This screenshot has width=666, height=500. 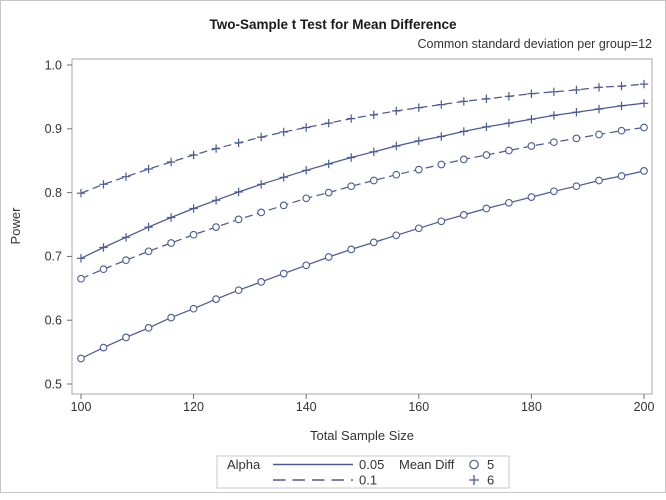 I want to click on y-tick-label: 0.7, so click(x=53, y=257).